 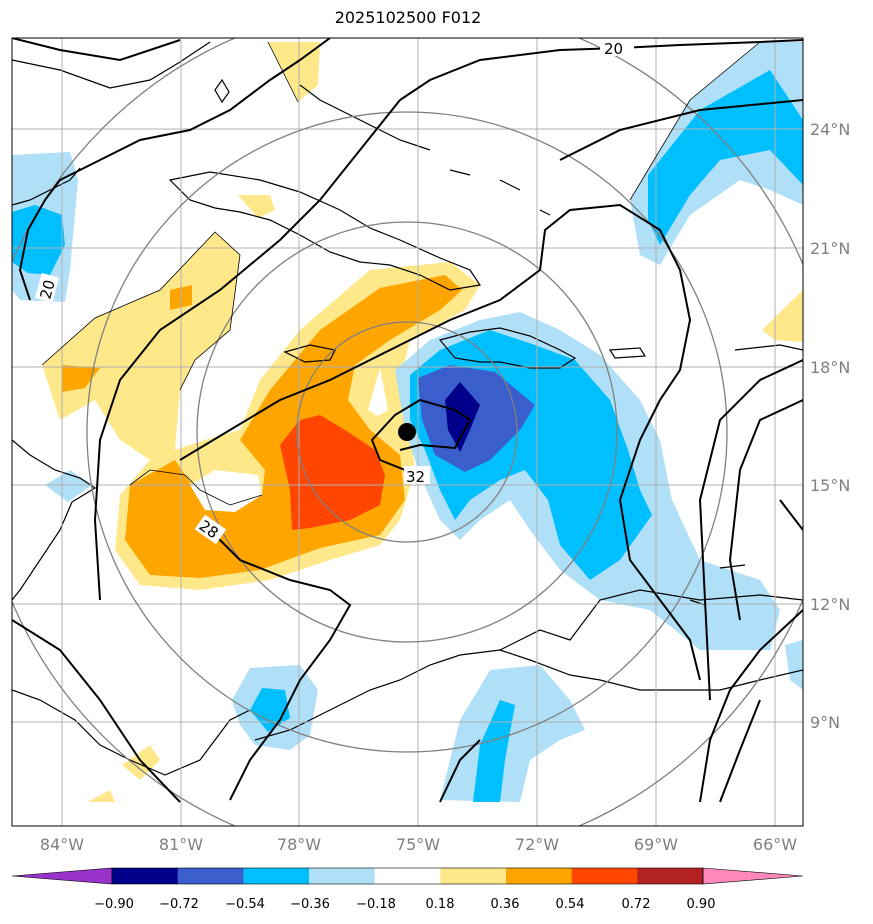 I want to click on colorbar-tick-label: 0.72, so click(x=636, y=904).